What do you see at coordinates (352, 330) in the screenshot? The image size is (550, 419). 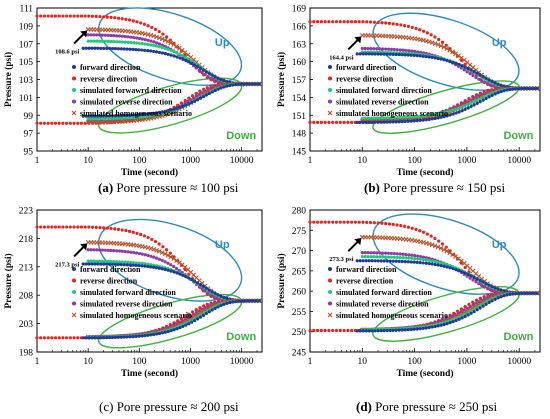 I see `down-reverse-marker-d` at bounding box center [352, 330].